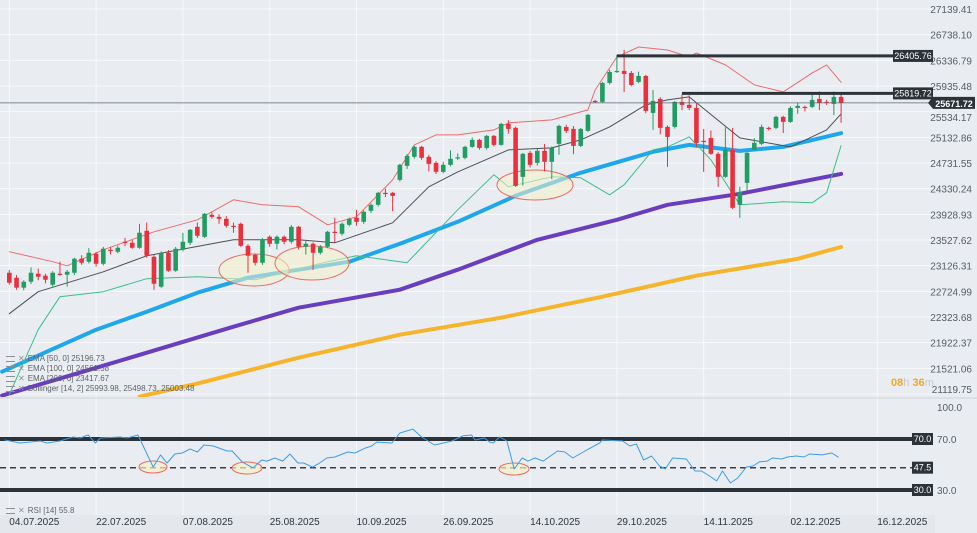 The height and width of the screenshot is (533, 977). What do you see at coordinates (100, 379) in the screenshot?
I see `legend-ema200: ✕ EMA [200, 0] 23417.67` at bounding box center [100, 379].